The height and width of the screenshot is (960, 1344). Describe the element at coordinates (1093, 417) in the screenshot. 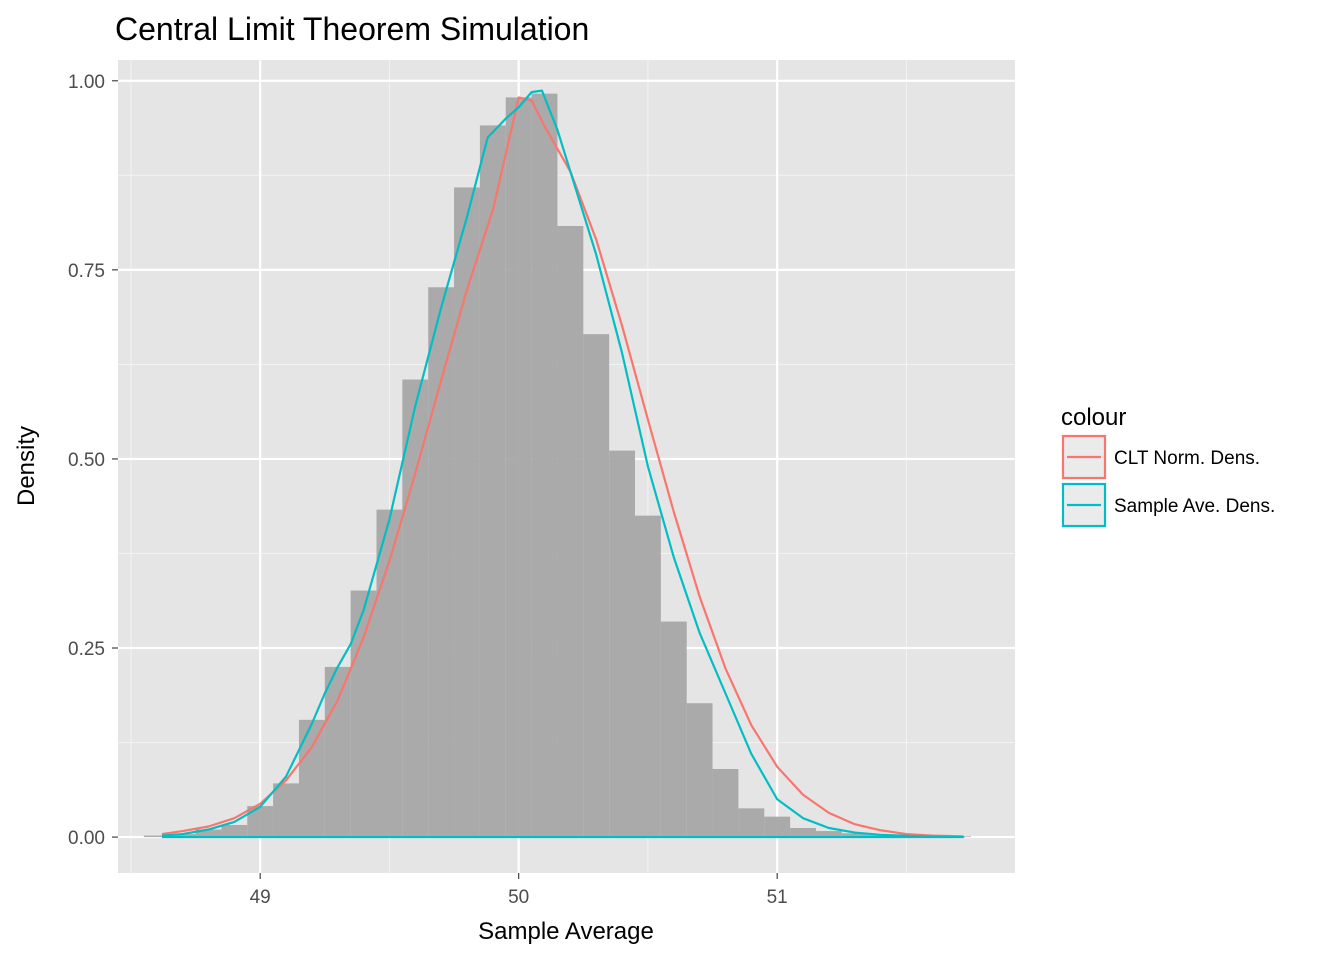

I see `legend-title: colour` at that location.